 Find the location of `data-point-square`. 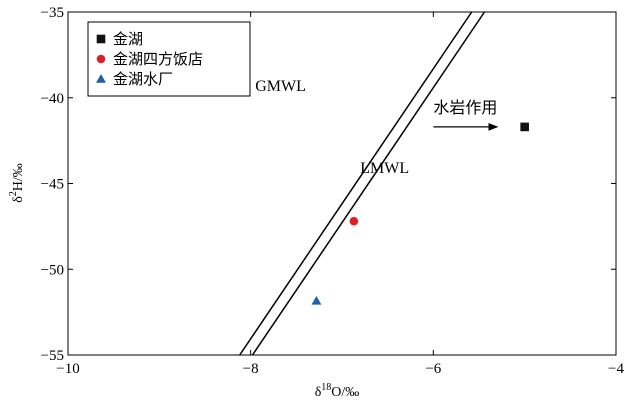

data-point-square is located at coordinates (524, 127).